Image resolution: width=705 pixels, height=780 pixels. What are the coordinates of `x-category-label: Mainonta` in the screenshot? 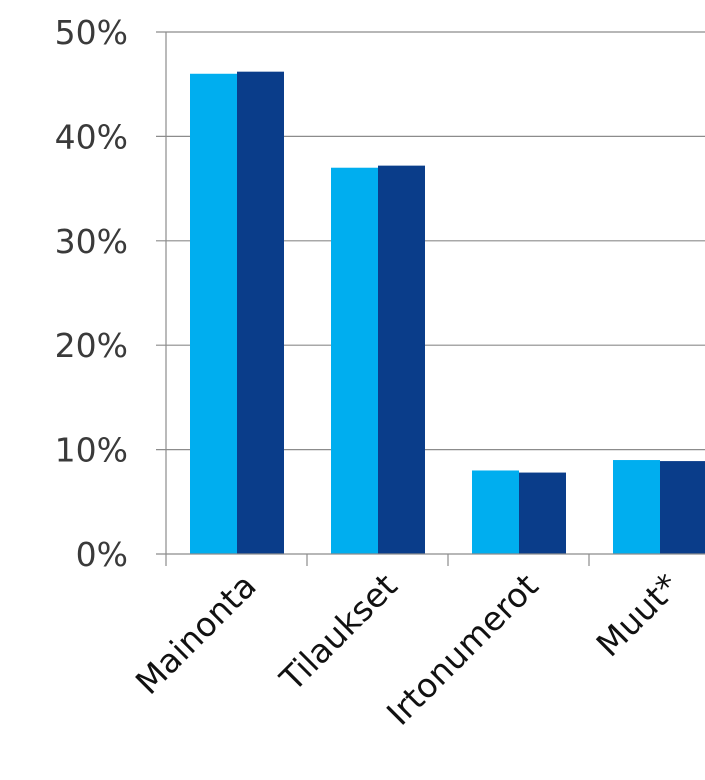 It's located at (196, 634).